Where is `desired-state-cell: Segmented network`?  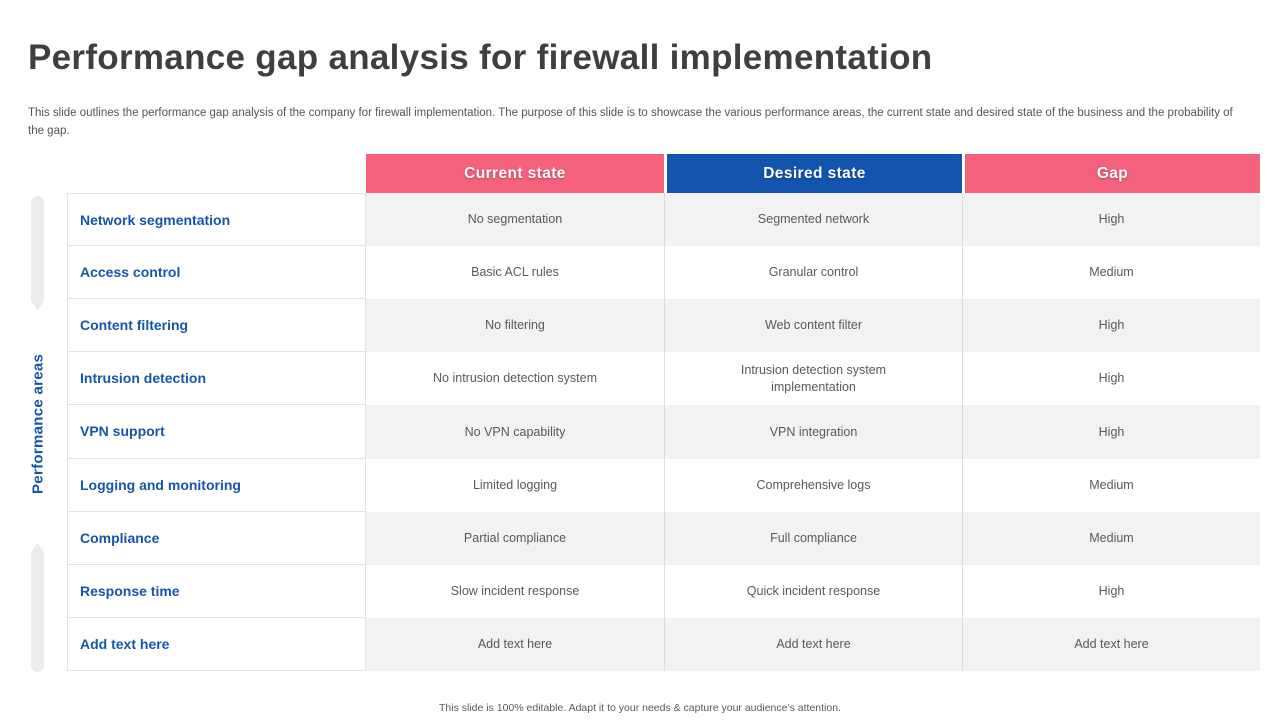 desired-state-cell: Segmented network is located at coordinates (813, 220).